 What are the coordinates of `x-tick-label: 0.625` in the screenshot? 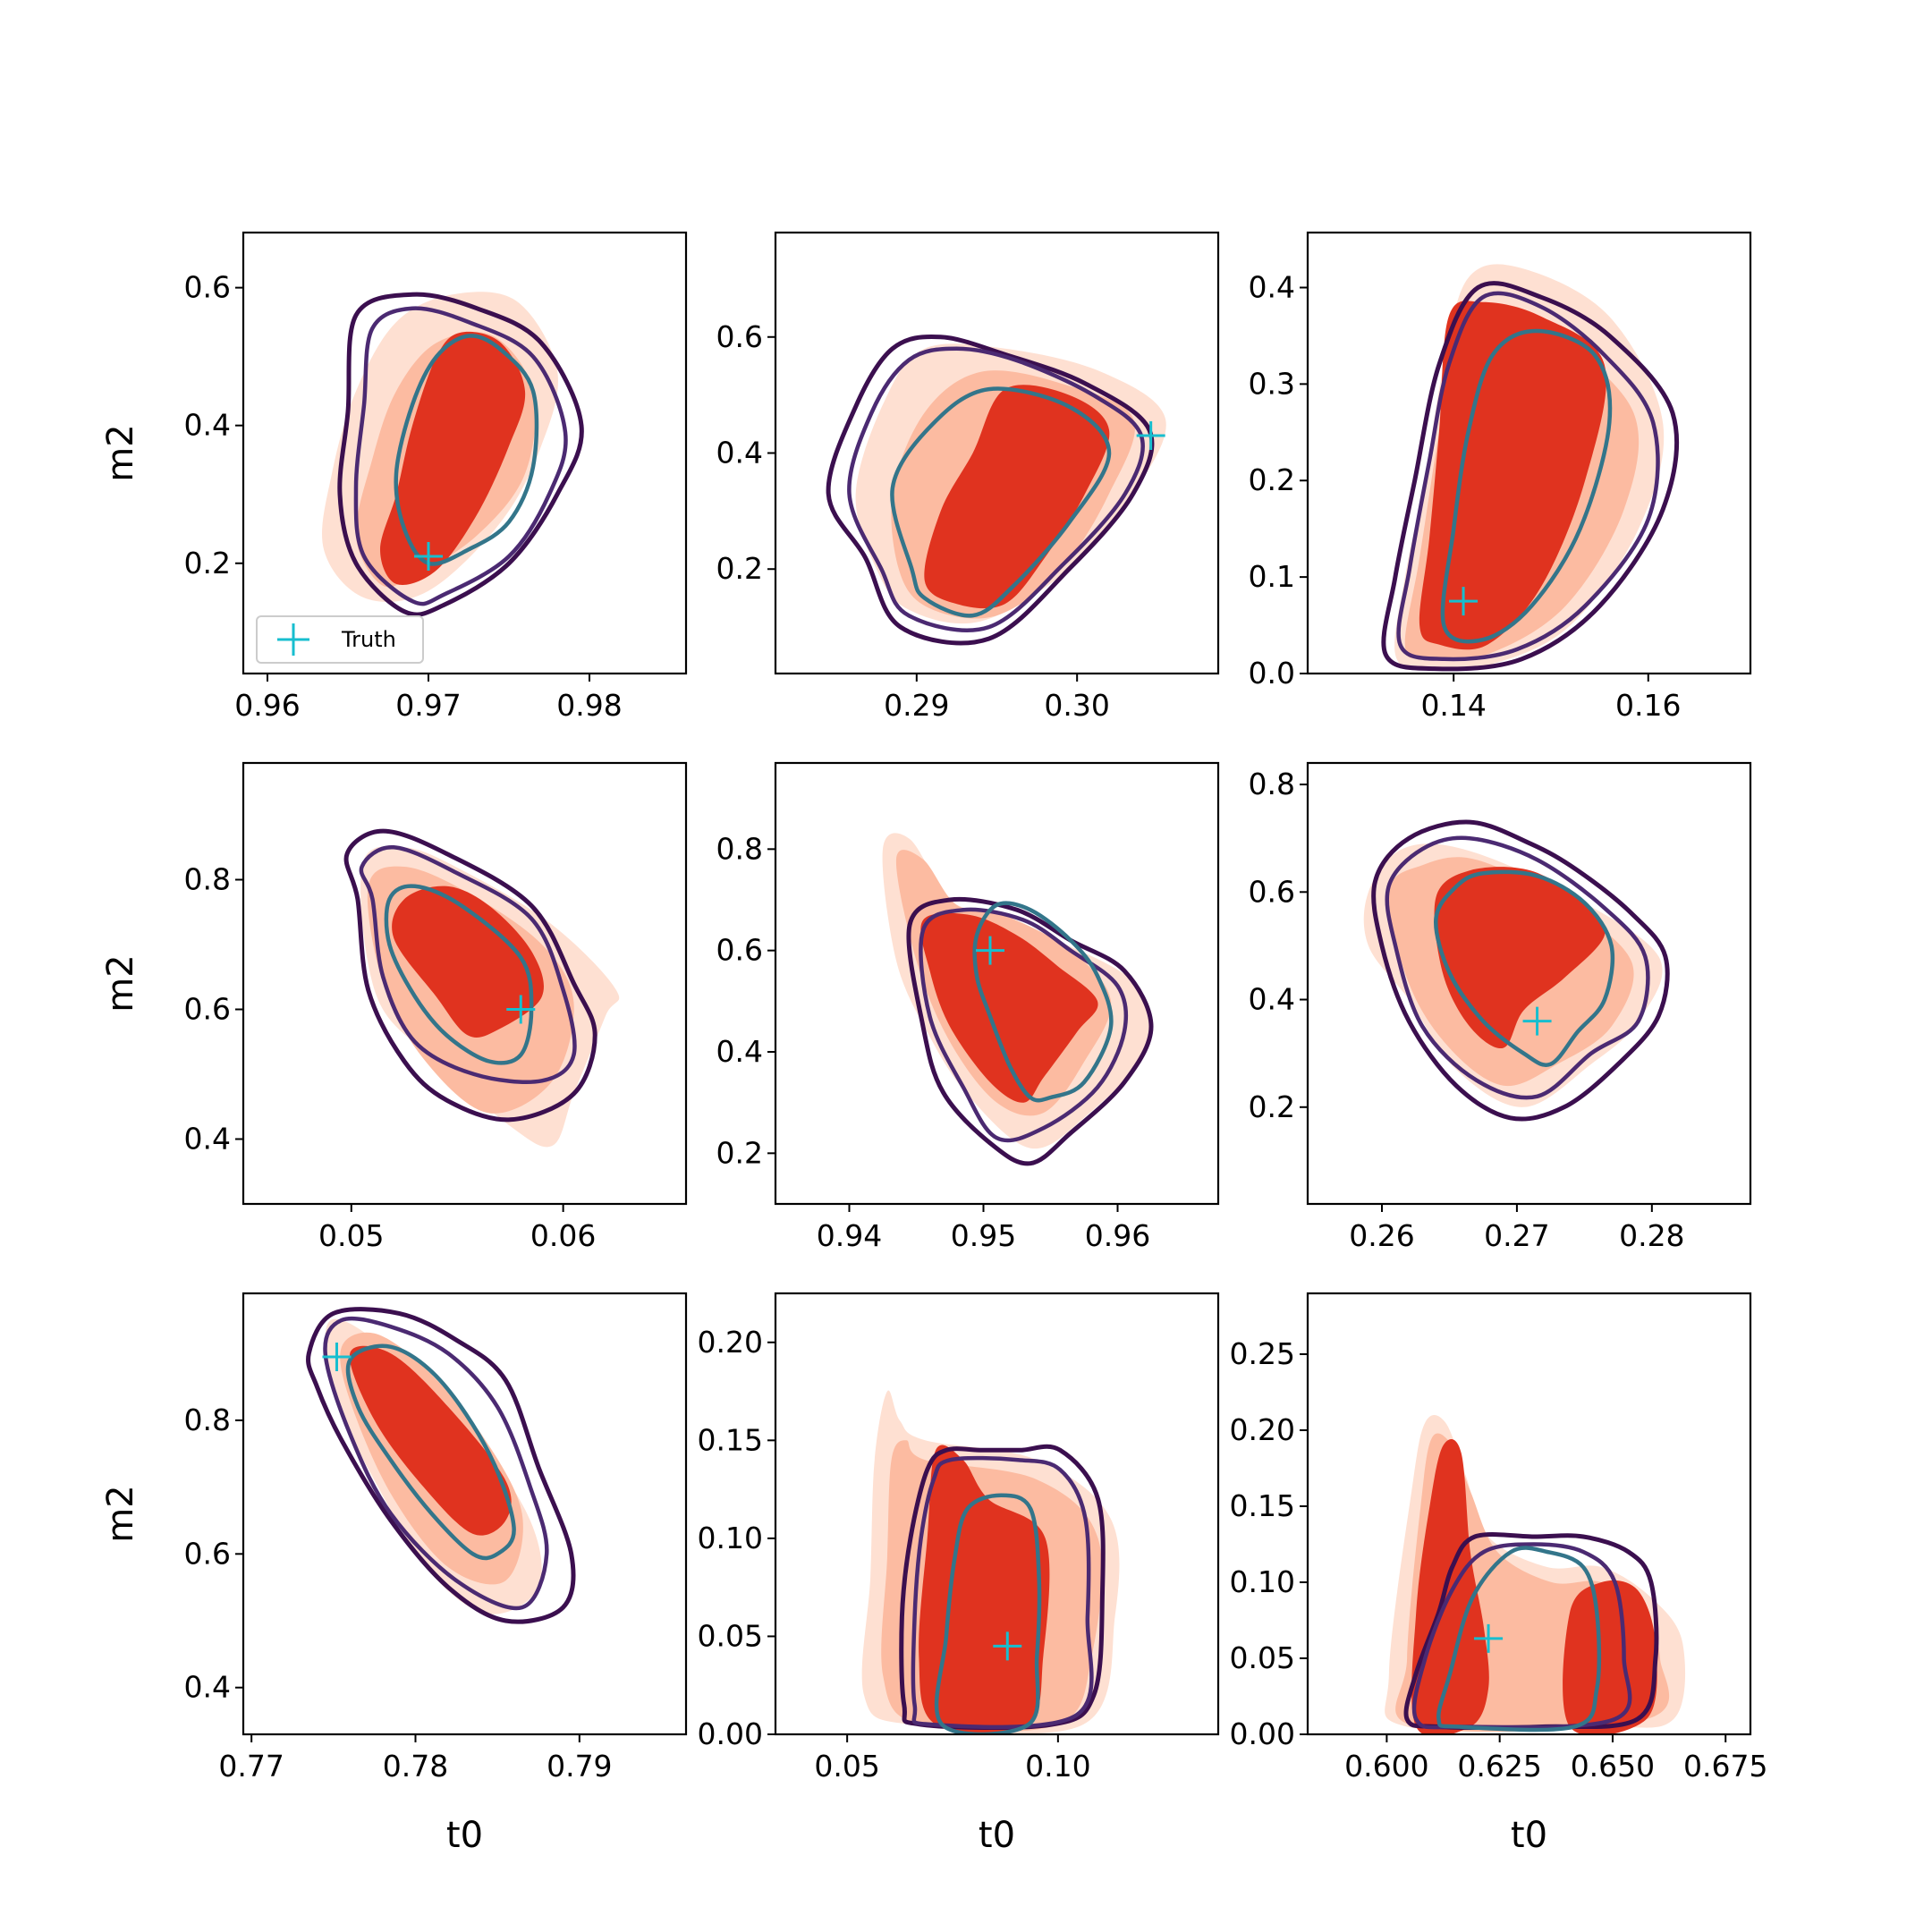 It's located at (1499, 1766).